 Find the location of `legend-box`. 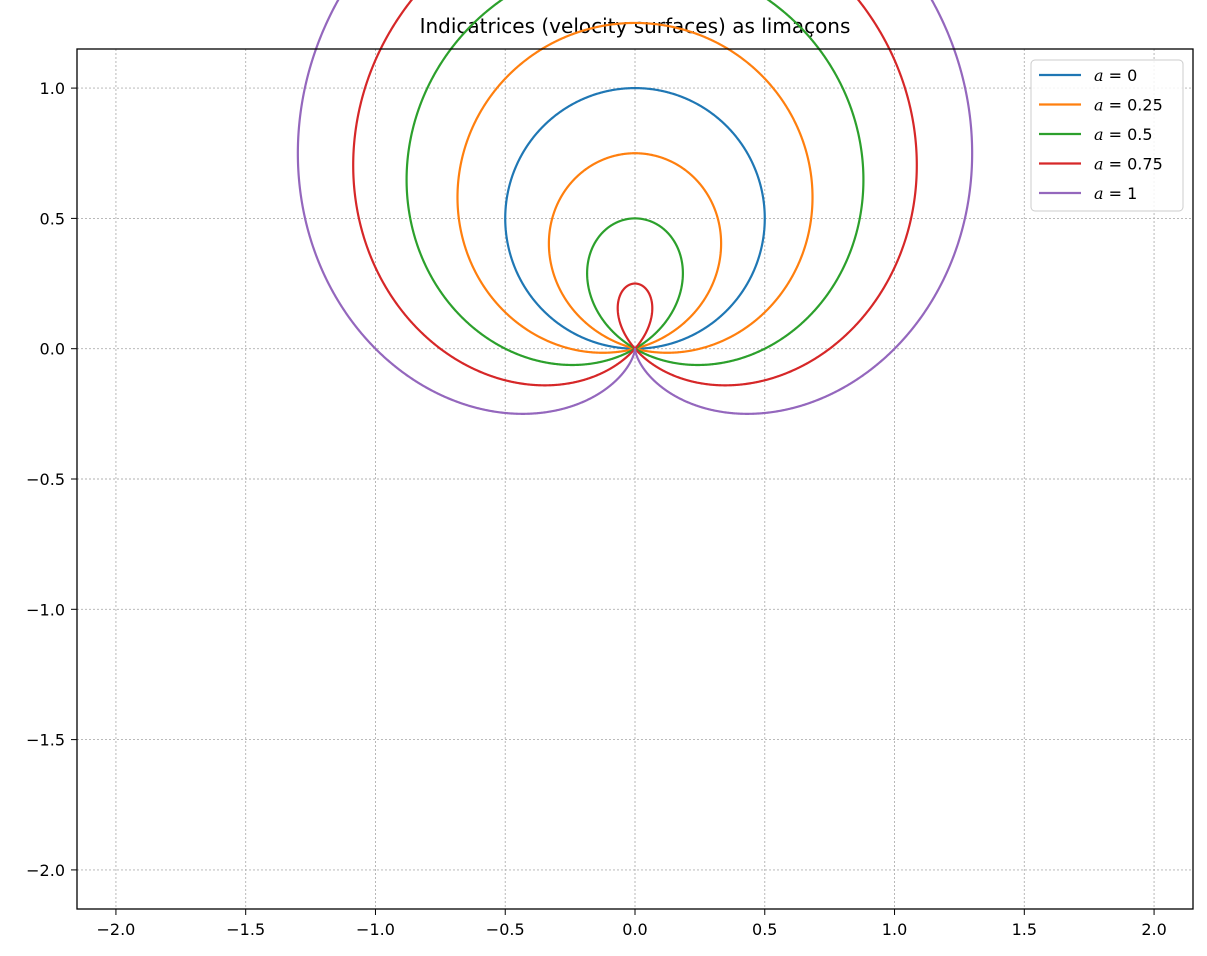

legend-box is located at coordinates (1107, 135).